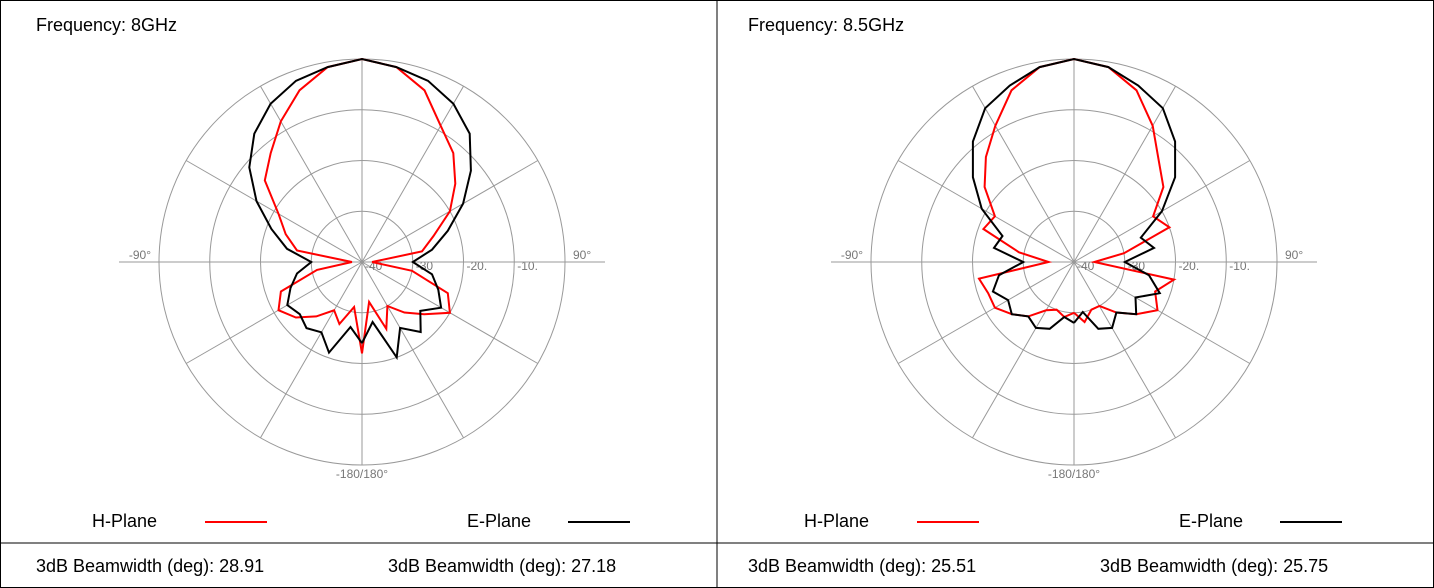 This screenshot has width=1434, height=588. I want to click on beamwidth: 3dB Beamwidth (deg): 25.51, so click(862, 566).